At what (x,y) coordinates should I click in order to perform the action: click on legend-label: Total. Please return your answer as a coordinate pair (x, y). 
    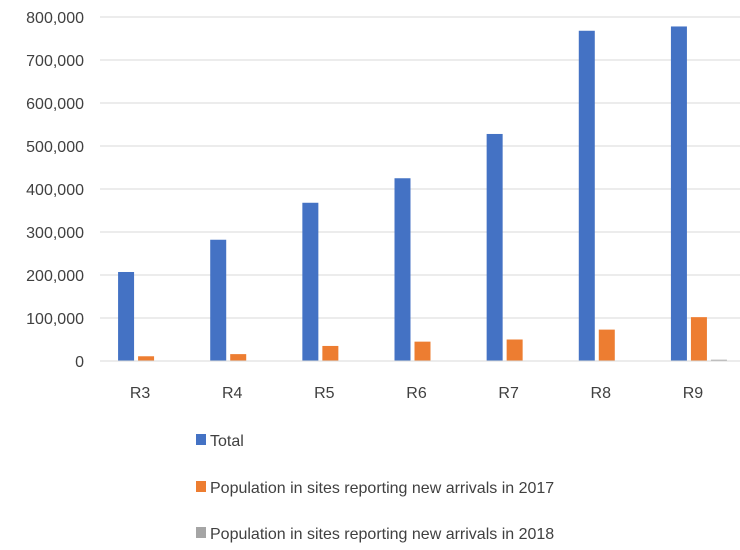
    Looking at the image, I should click on (227, 441).